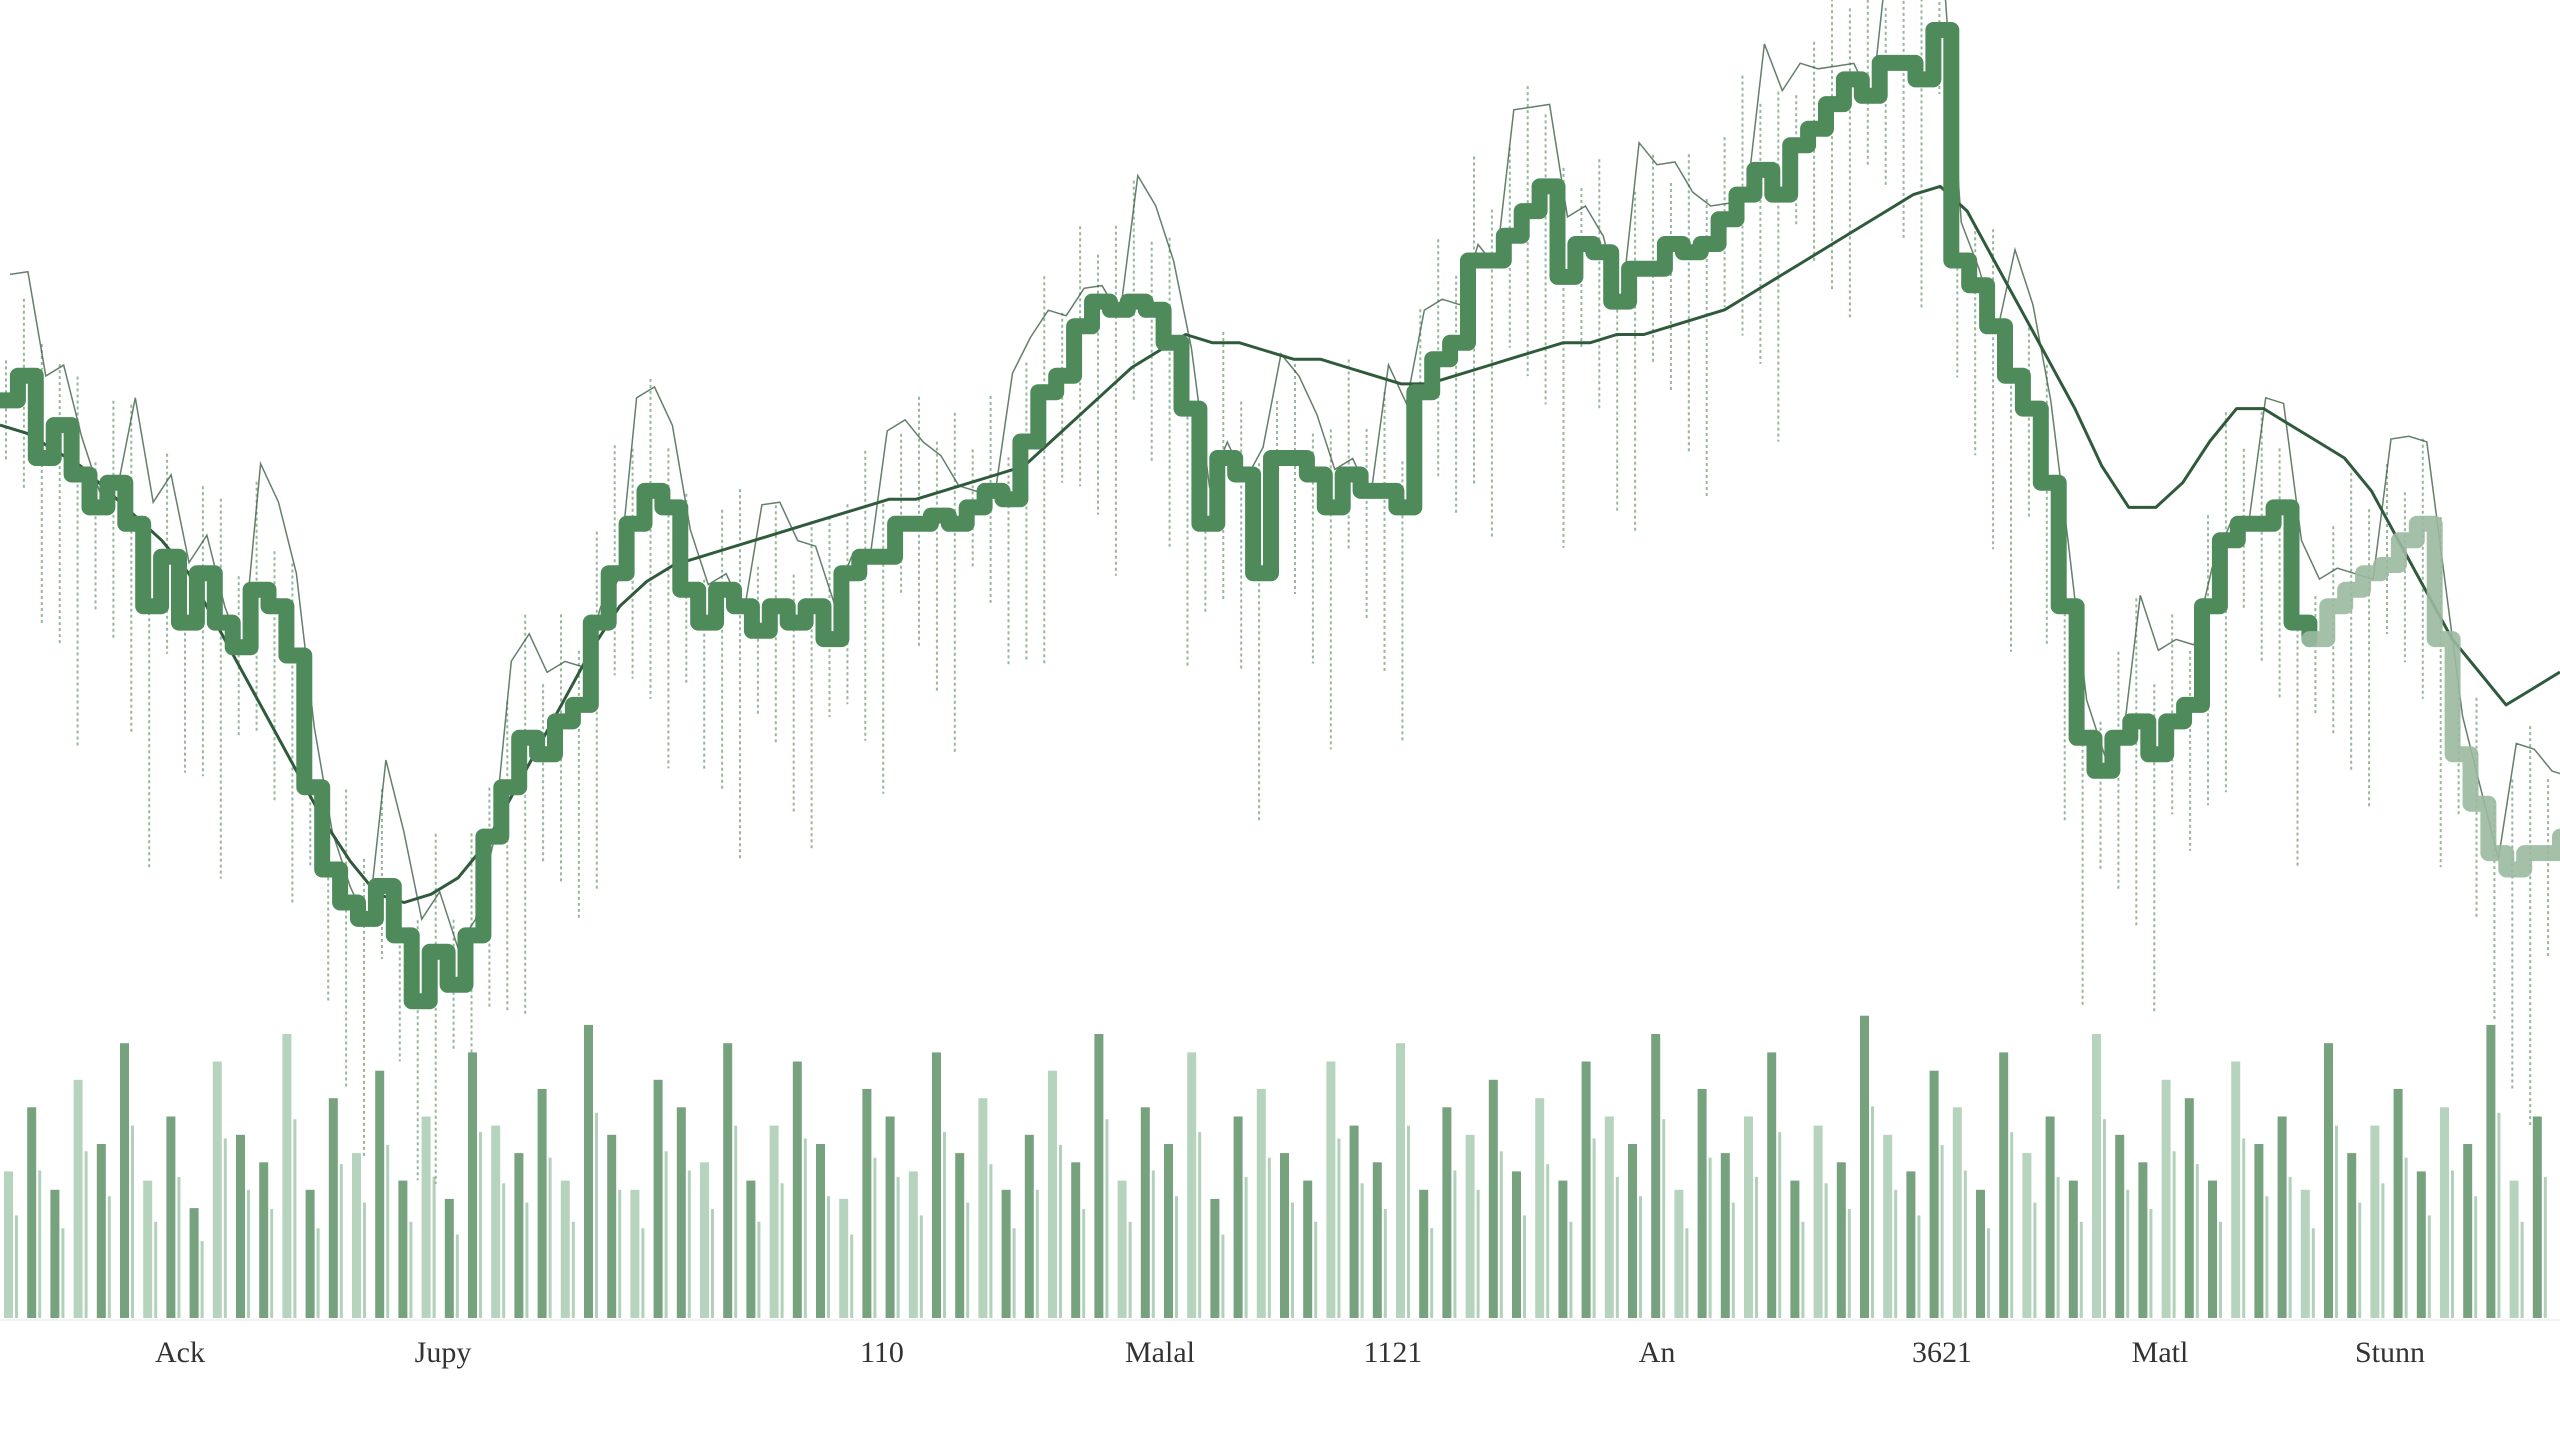  What do you see at coordinates (1657, 1352) in the screenshot?
I see `x-tick-label: An` at bounding box center [1657, 1352].